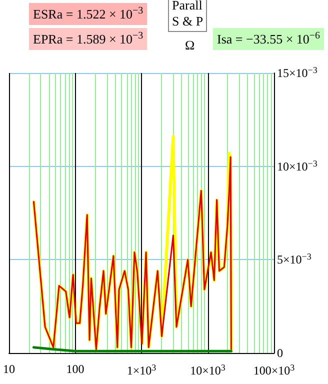 The height and width of the screenshot is (384, 328). What do you see at coordinates (190, 45) in the screenshot?
I see `text: Ω` at bounding box center [190, 45].